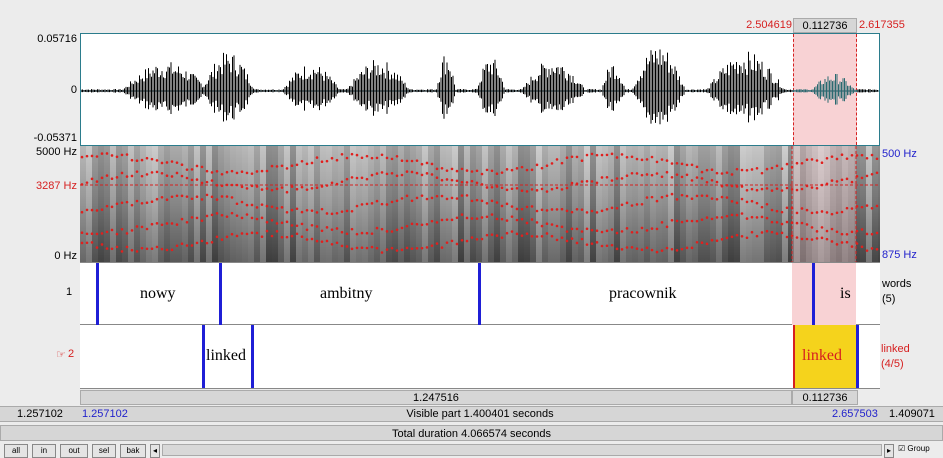  What do you see at coordinates (522, 450) in the screenshot?
I see `horizontal-scrollbar` at bounding box center [522, 450].